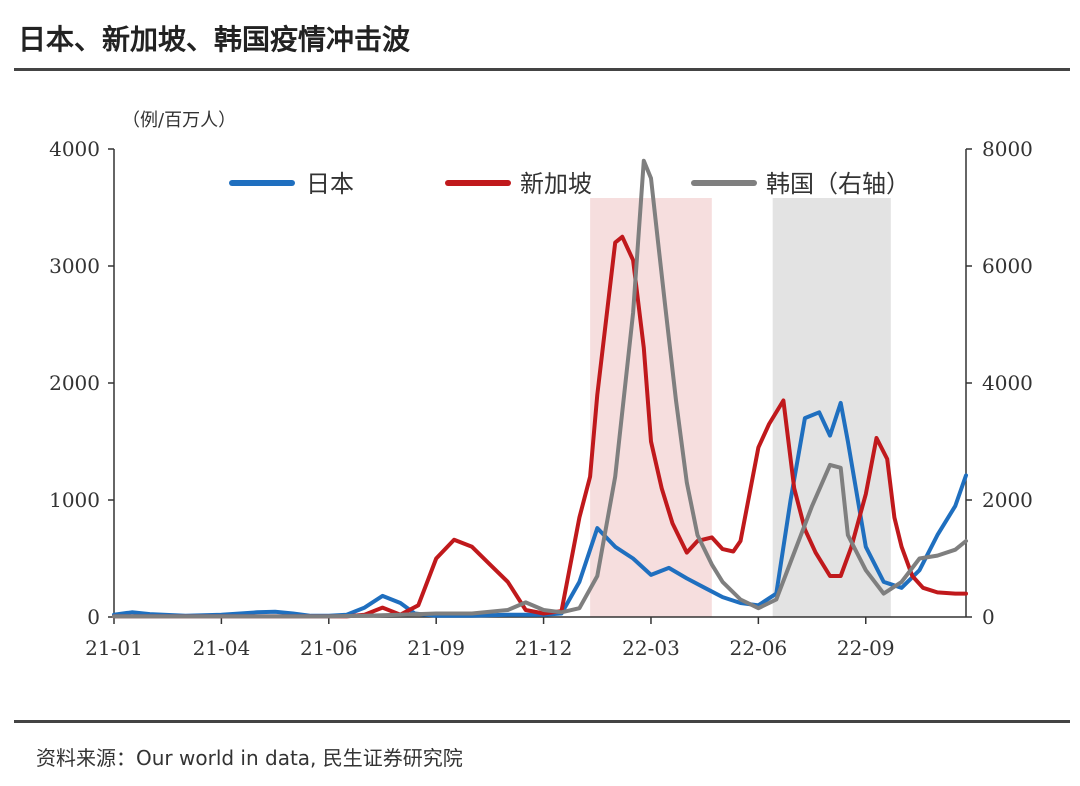  Describe the element at coordinates (249, 758) in the screenshot. I see `source-note: 资料来源：Our world in data, 民生证券研究院` at that location.